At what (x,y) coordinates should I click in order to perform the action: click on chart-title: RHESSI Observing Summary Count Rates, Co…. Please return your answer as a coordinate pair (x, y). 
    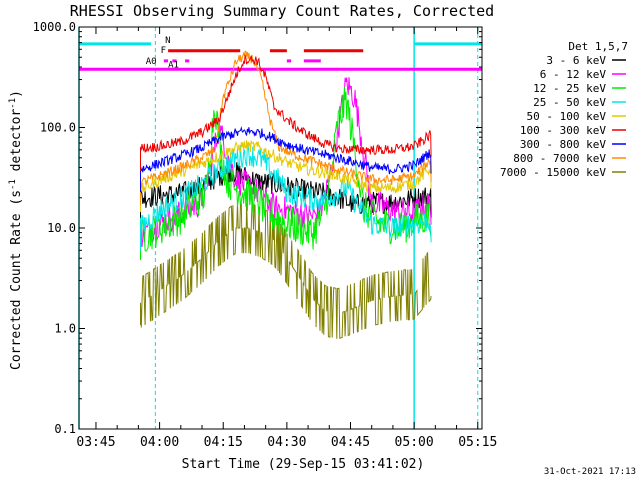
    Looking at the image, I should click on (282, 11).